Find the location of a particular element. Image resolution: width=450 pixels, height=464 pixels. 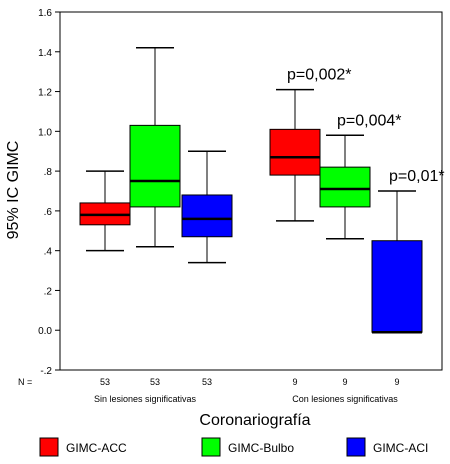

legend: GIMC-ACC GIMC-Bulbo GIMC-ACI is located at coordinates (233, 447).